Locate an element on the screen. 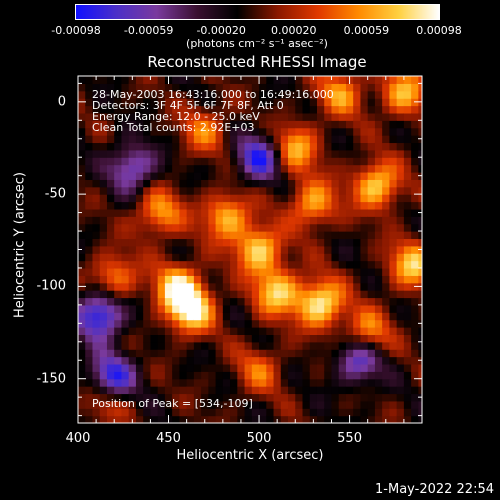 This screenshot has height=500, width=500. y-axis-label: Heliocentric Y (arcsec) is located at coordinates (20, 245).